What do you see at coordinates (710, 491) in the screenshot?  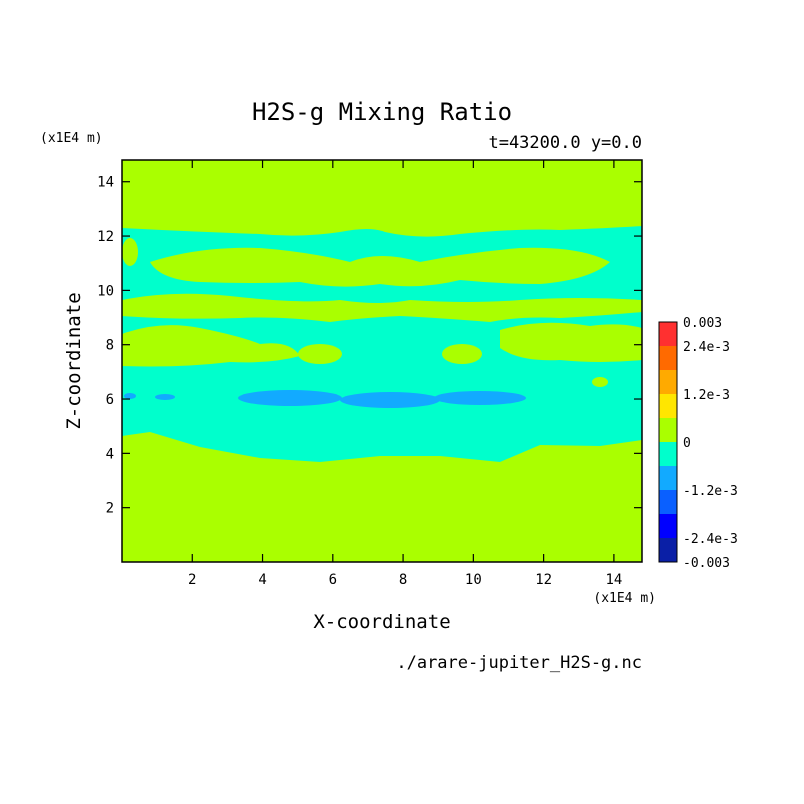 I see `colorbar-label: -1.2e-3` at bounding box center [710, 491].